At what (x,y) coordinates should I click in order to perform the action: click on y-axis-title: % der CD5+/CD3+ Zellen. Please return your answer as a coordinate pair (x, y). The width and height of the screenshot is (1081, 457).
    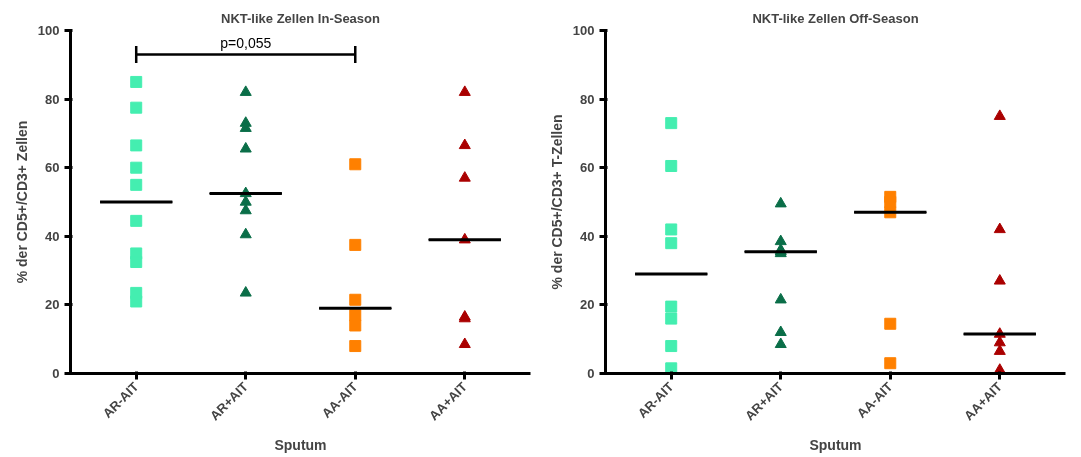
    Looking at the image, I should click on (21, 202).